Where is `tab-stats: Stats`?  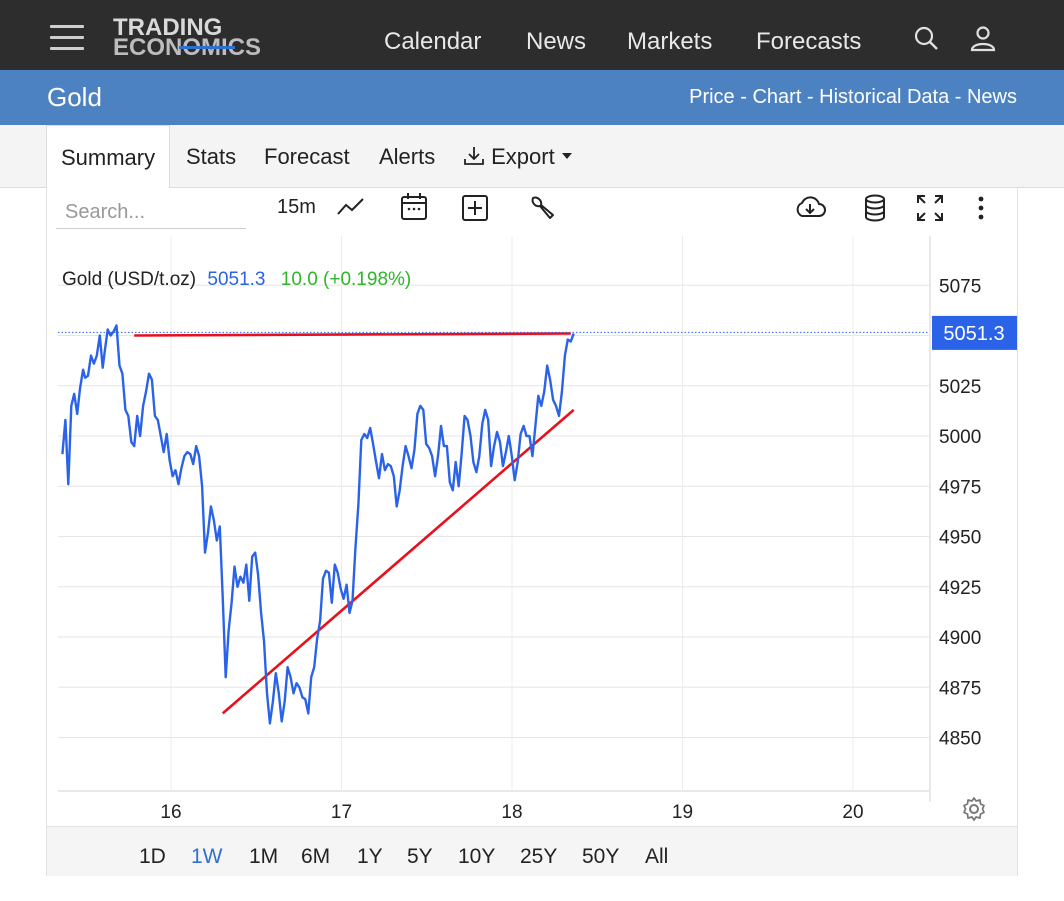 tab-stats: Stats is located at coordinates (211, 156).